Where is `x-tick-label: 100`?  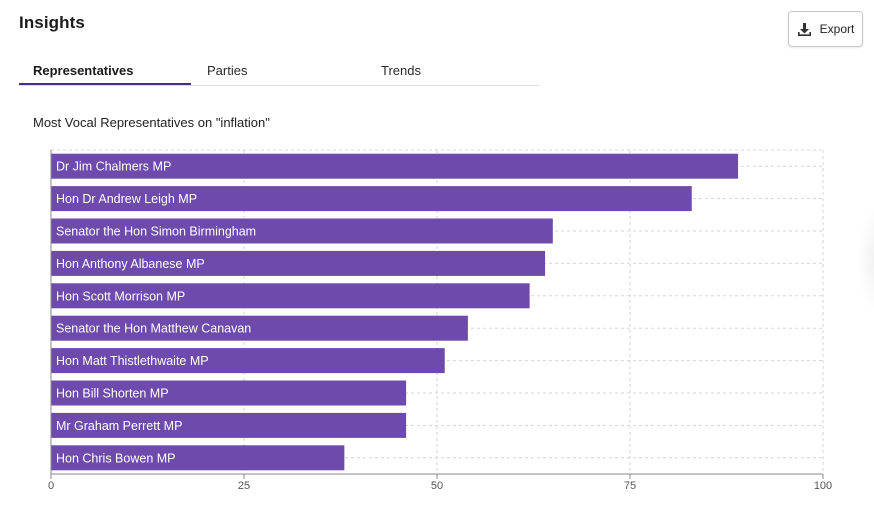
x-tick-label: 100 is located at coordinates (823, 486).